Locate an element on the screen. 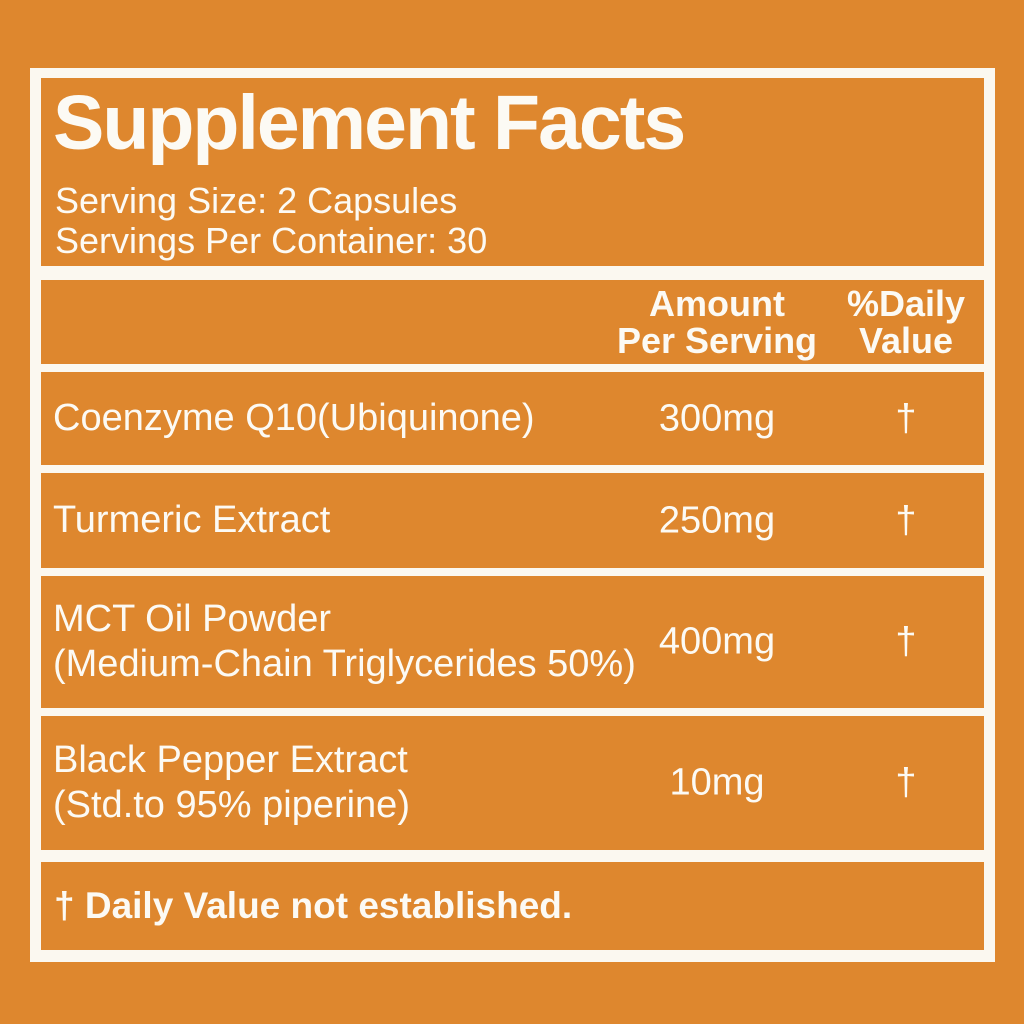 The width and height of the screenshot is (1024, 1024). ingredient-amount: 300mg is located at coordinates (717, 418).